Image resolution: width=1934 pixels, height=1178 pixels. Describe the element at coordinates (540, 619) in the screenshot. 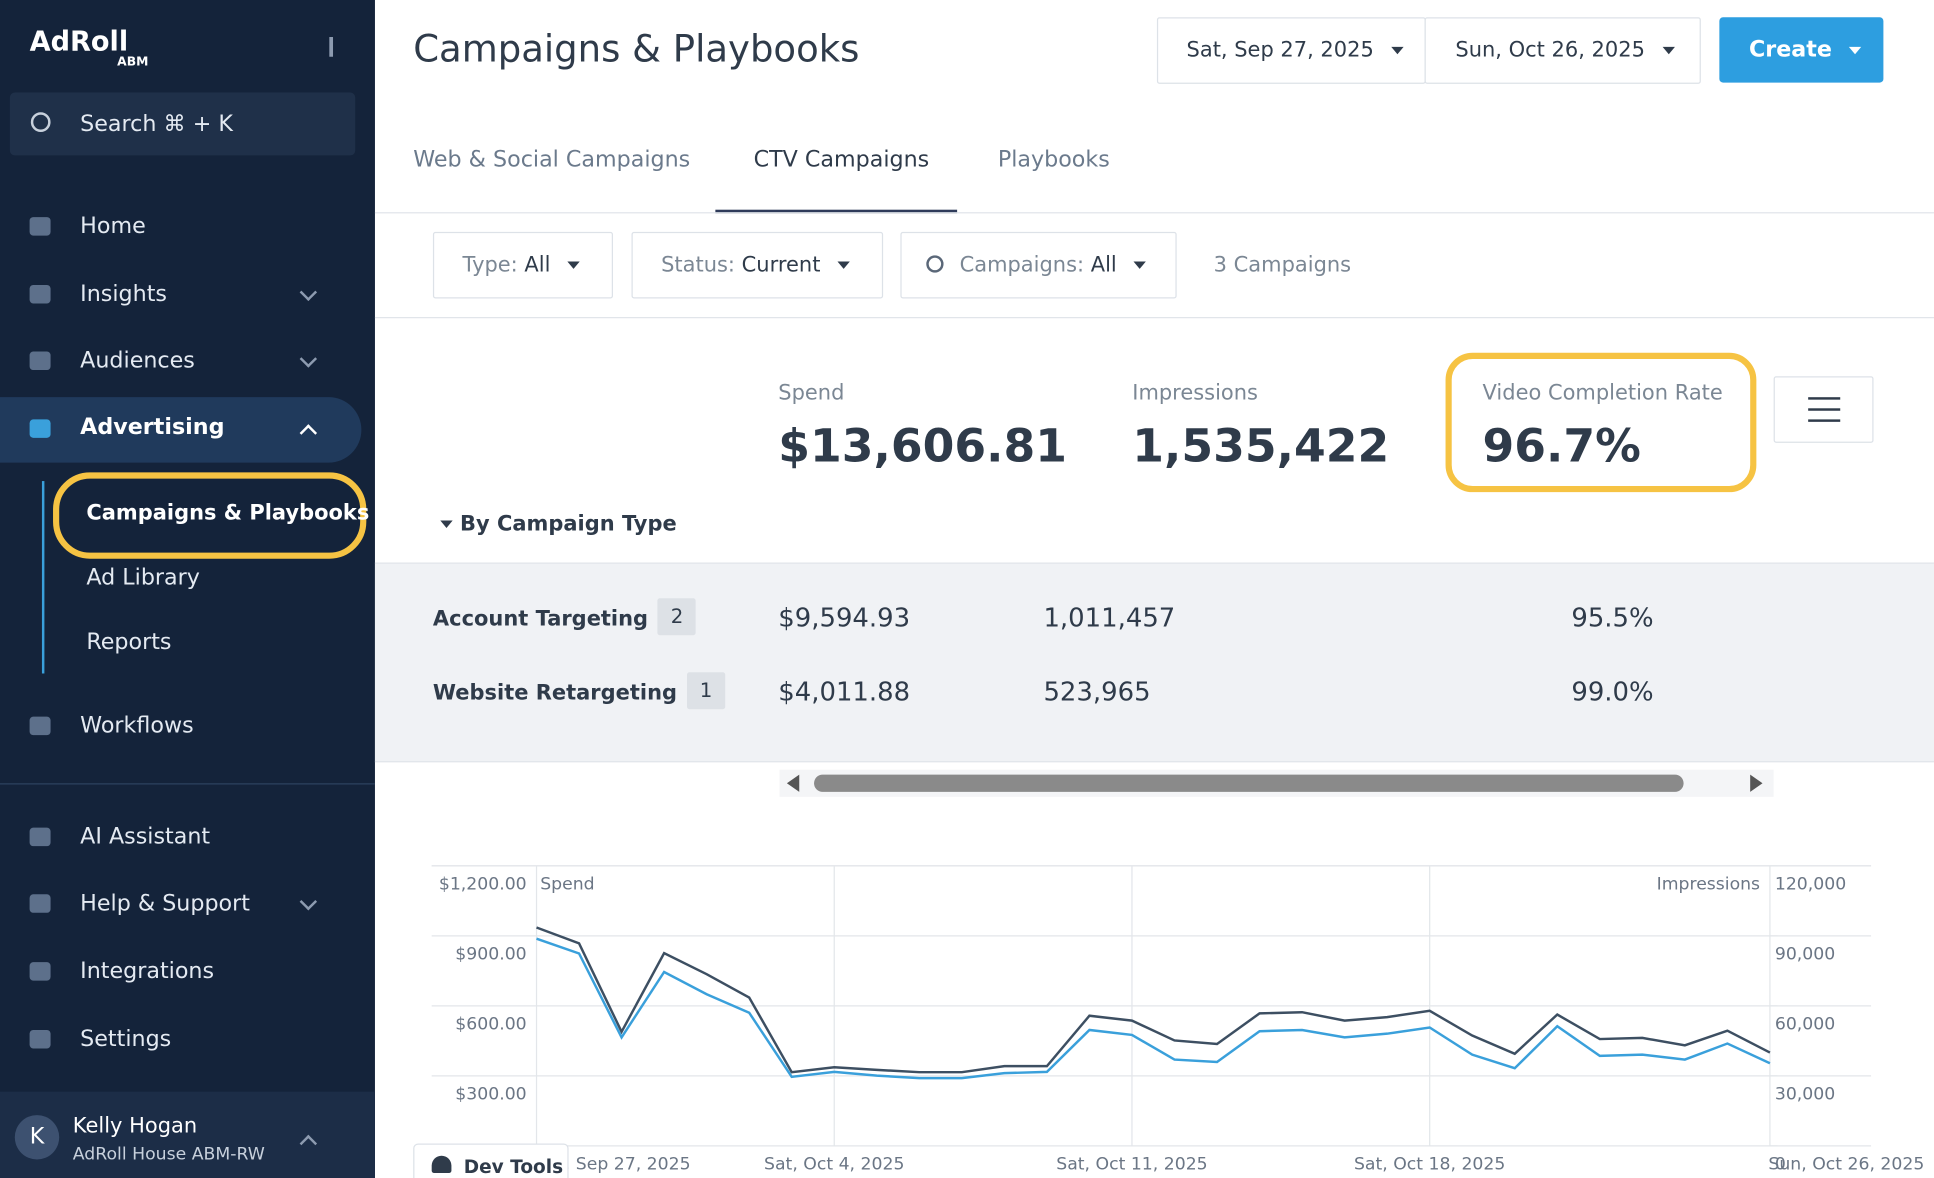

I see `row-name: Account Targeting` at that location.